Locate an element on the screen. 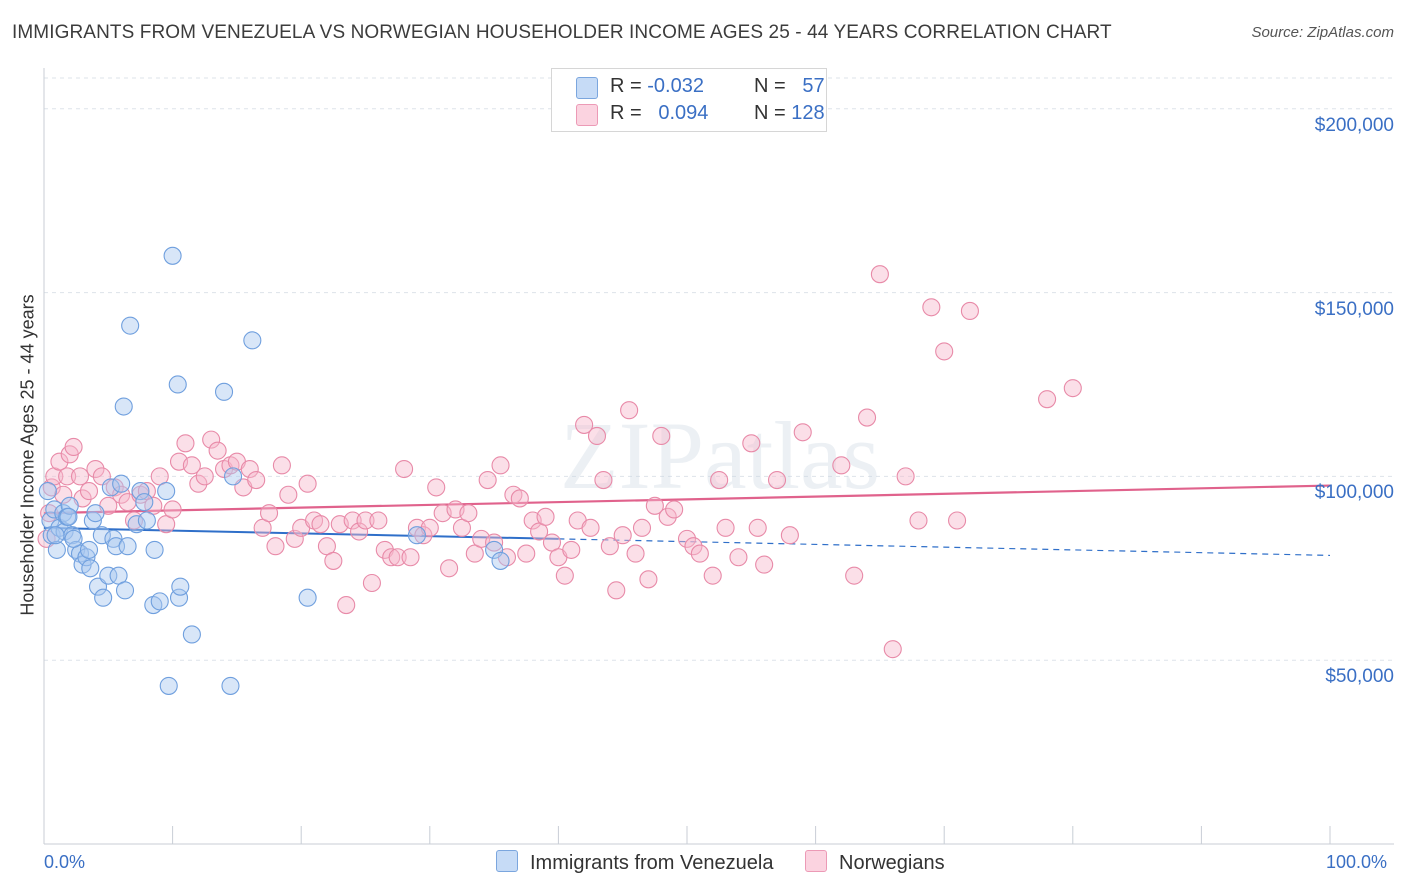  legend-n-label: N = is located at coordinates (770, 113).